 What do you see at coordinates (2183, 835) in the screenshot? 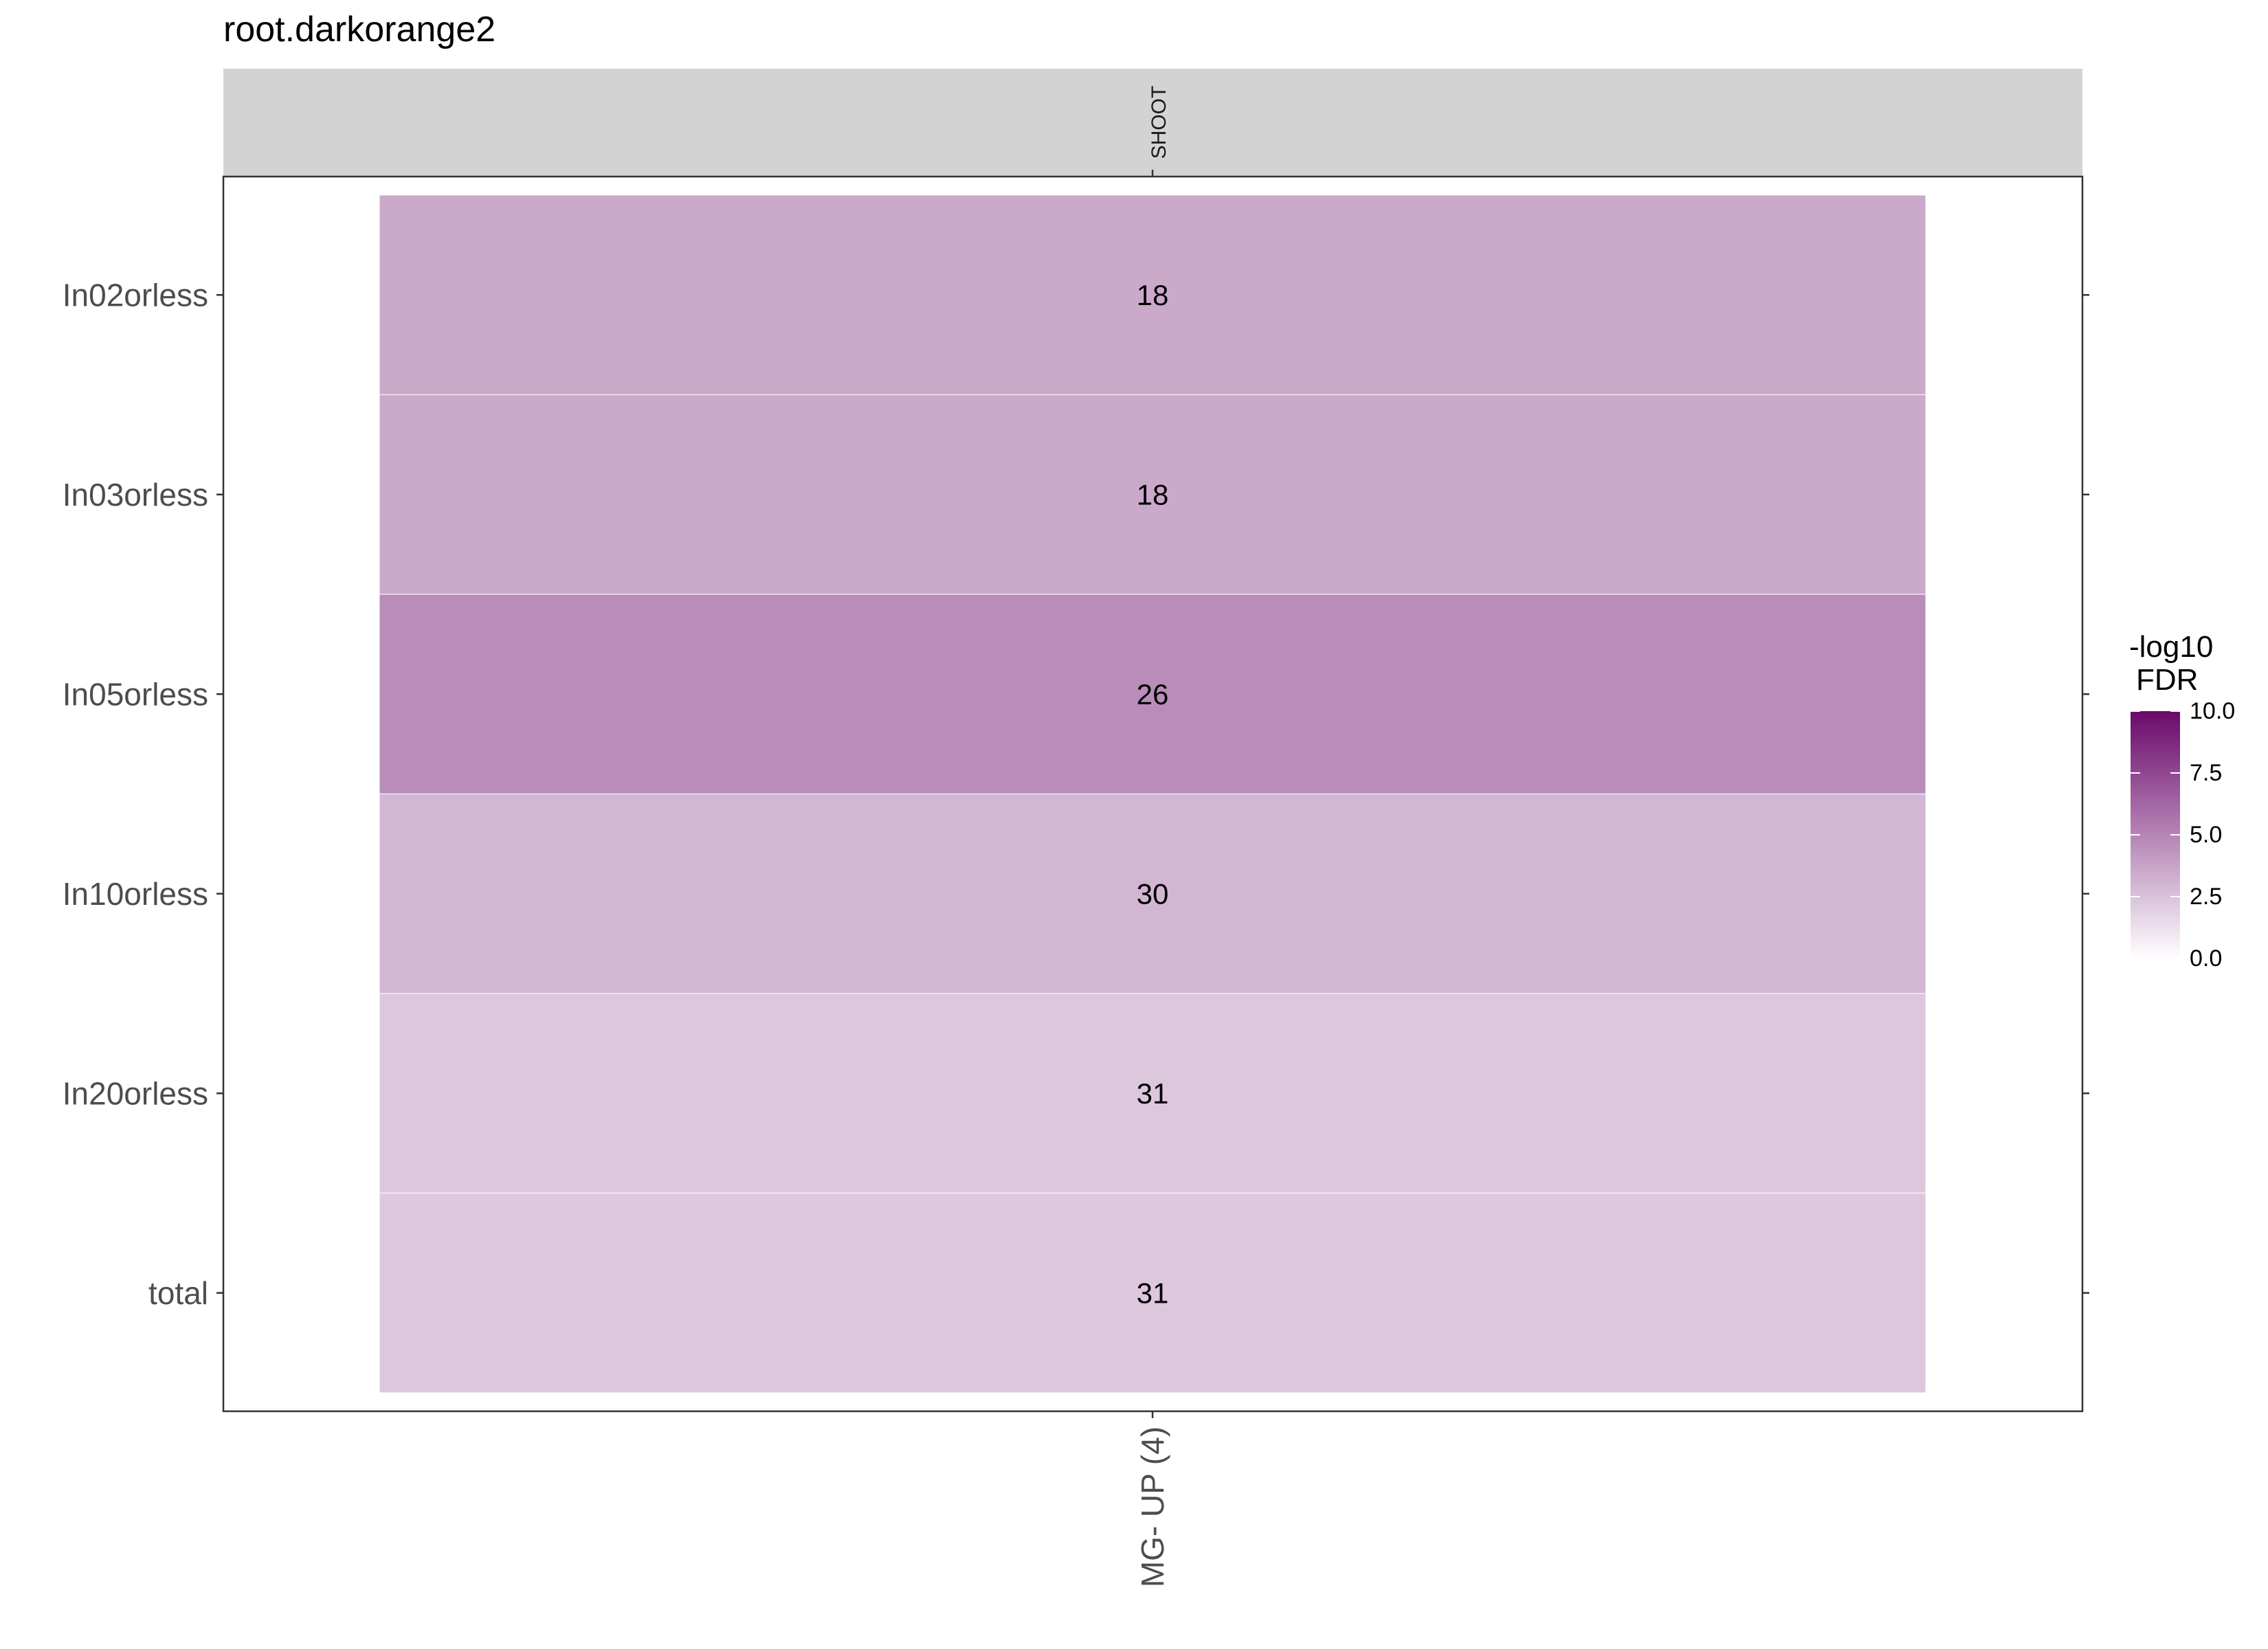
I see `legend-ticks: 0.0 2.5 5.0 7.5 10.0` at bounding box center [2183, 835].